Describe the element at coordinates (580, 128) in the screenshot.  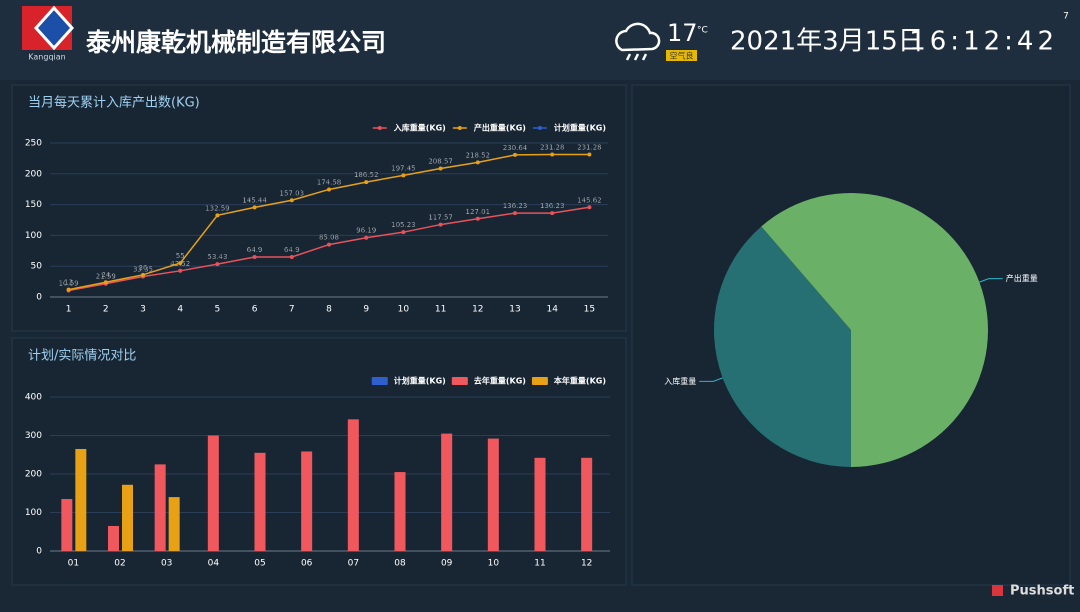
I see `legend-label: 计划重量(KG)` at that location.